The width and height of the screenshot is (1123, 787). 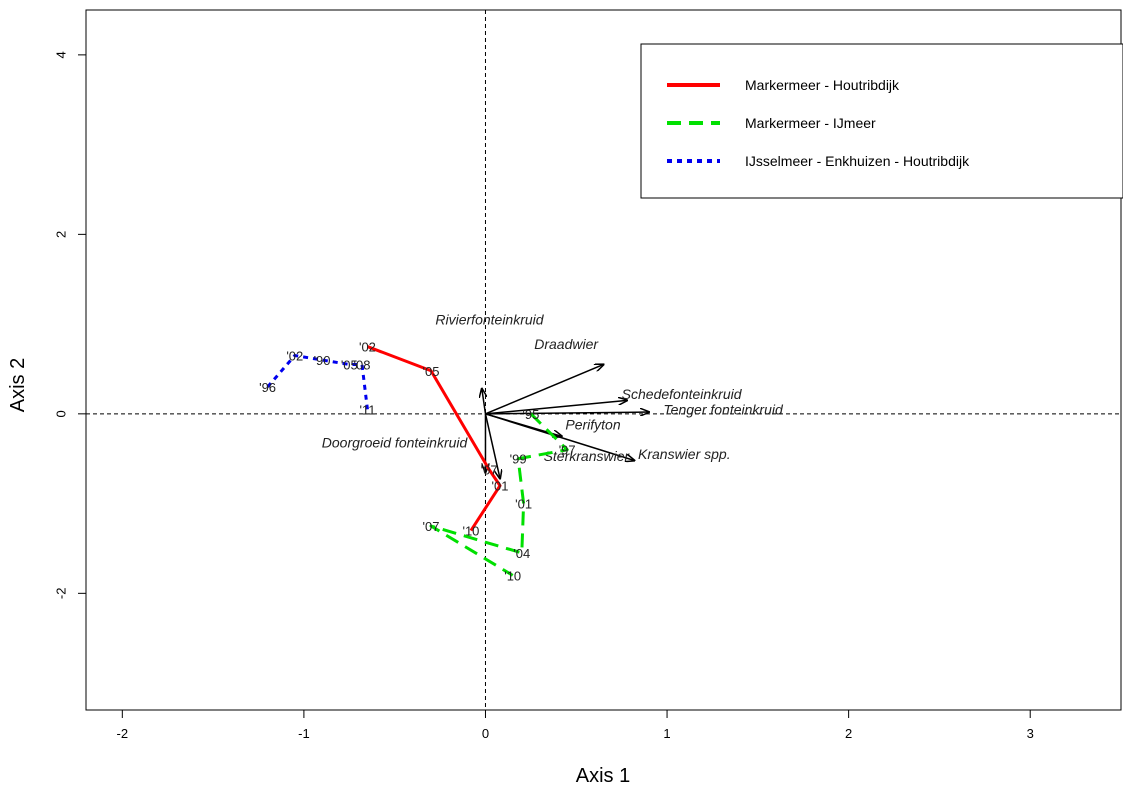 I want to click on y-tick-label: 0, so click(x=60, y=413).